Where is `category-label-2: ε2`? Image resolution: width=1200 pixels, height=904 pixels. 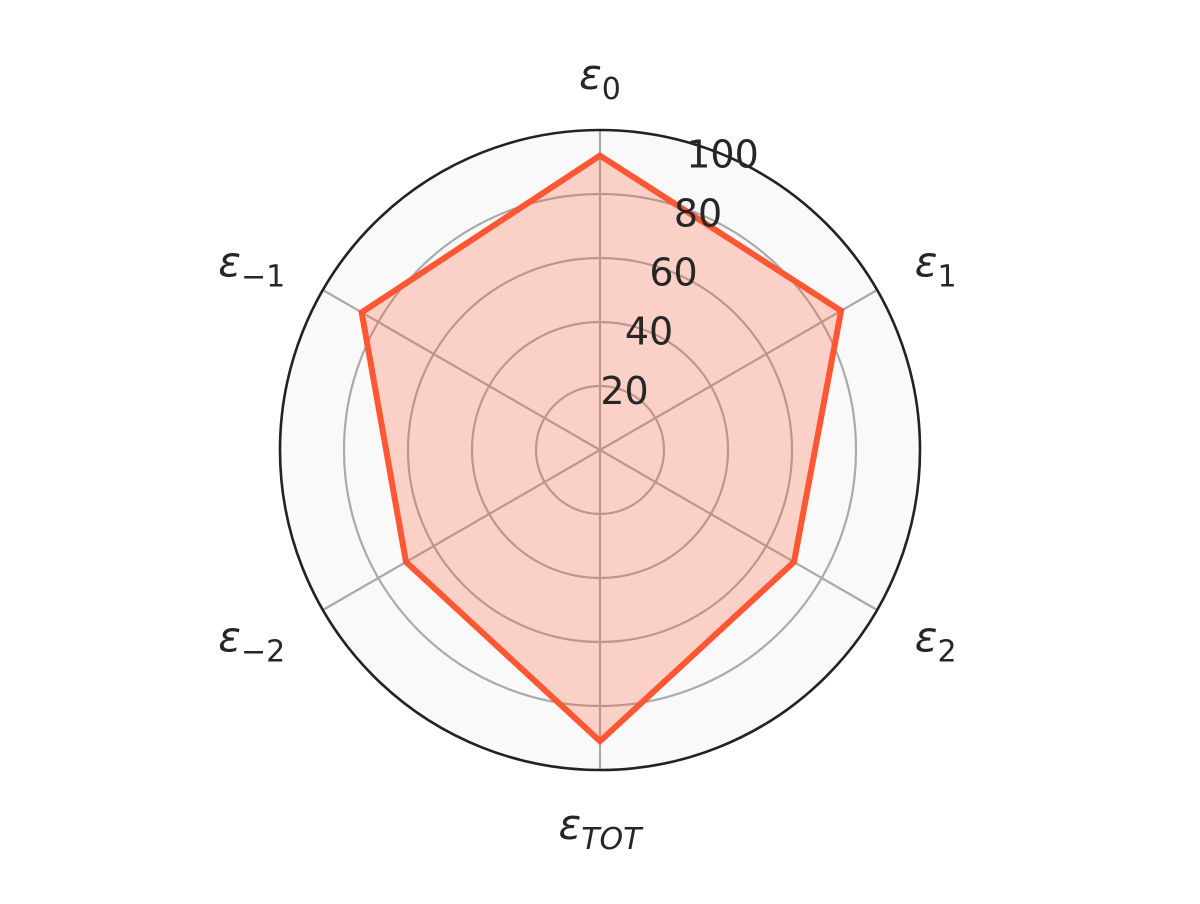
category-label-2: ε2 is located at coordinates (936, 641).